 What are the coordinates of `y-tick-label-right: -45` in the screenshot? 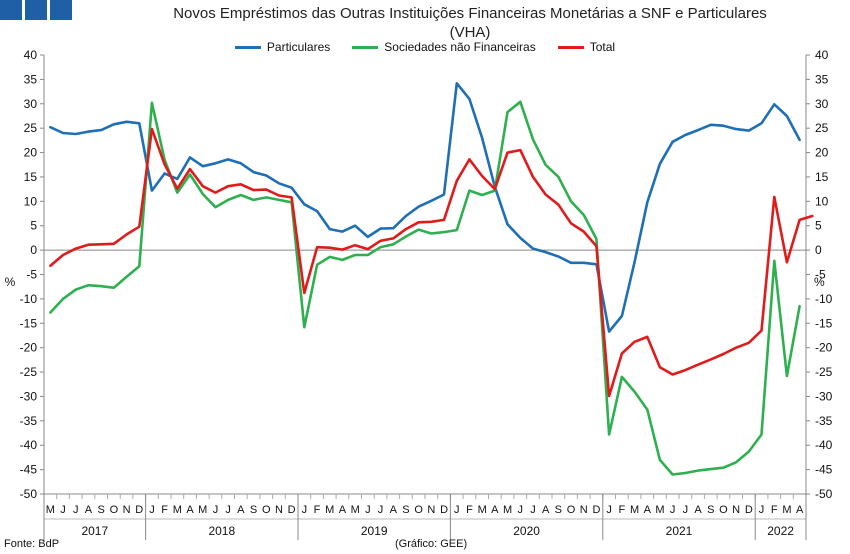 It's located at (824, 470).